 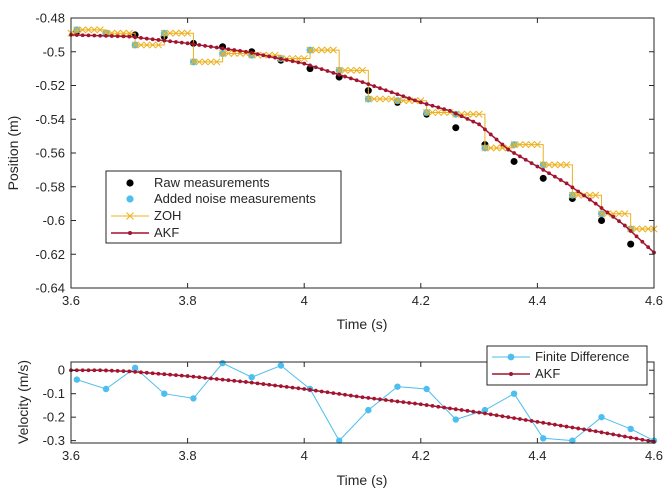 I want to click on velocity-ytick-label: -0.2, so click(x=54, y=417).